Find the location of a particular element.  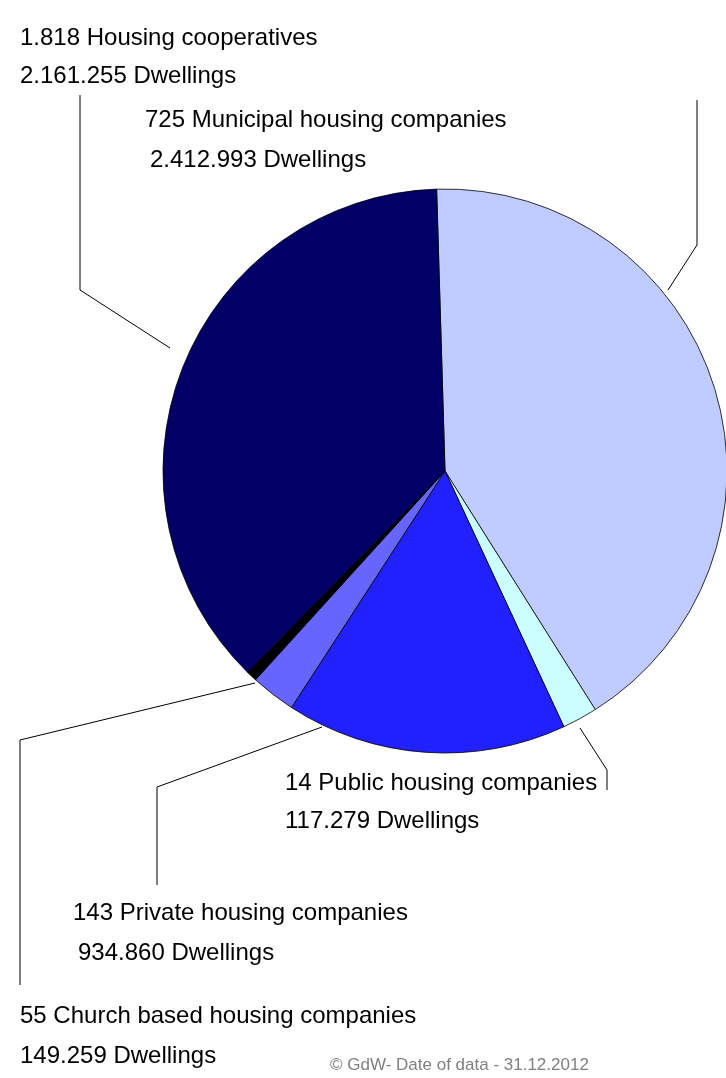

data-label: 149.259 Dwellings is located at coordinates (118, 1054).